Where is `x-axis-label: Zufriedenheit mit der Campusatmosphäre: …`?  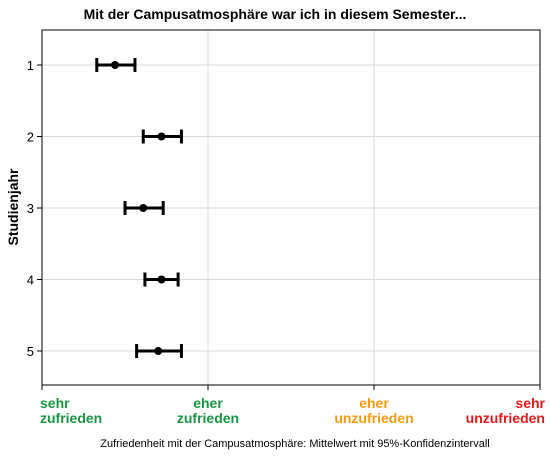
x-axis-label: Zufriedenheit mit der Campusatmosphäre: … is located at coordinates (295, 444).